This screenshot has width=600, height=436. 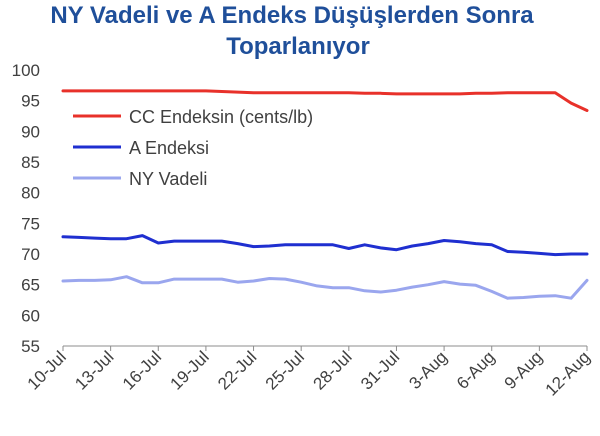 What do you see at coordinates (380, 370) in the screenshot?
I see `x-tick-label: 31-Jul` at bounding box center [380, 370].